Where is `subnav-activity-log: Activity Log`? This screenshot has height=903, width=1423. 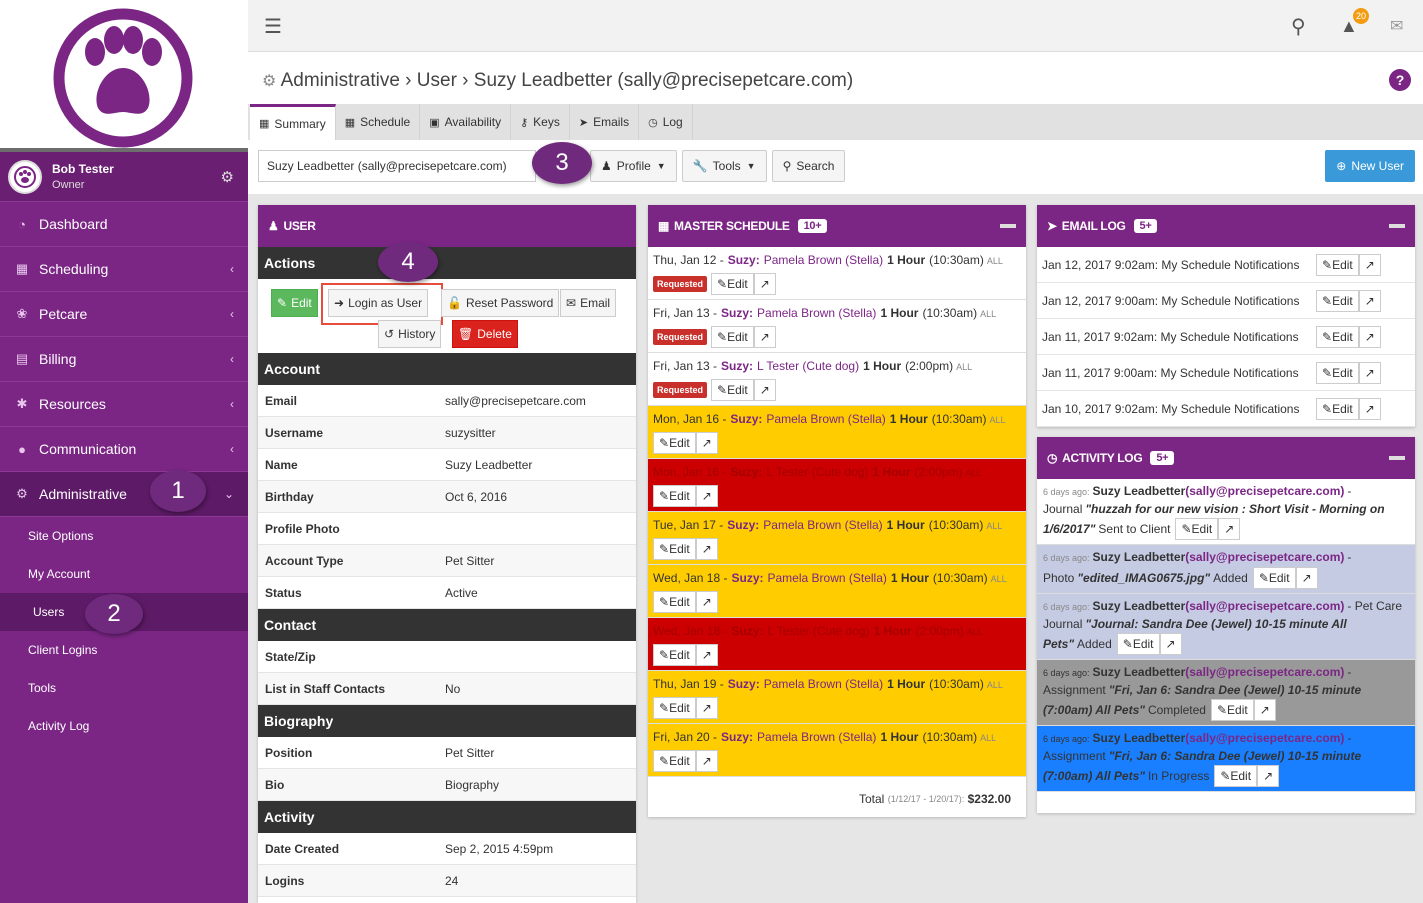 subnav-activity-log: Activity Log is located at coordinates (59, 726).